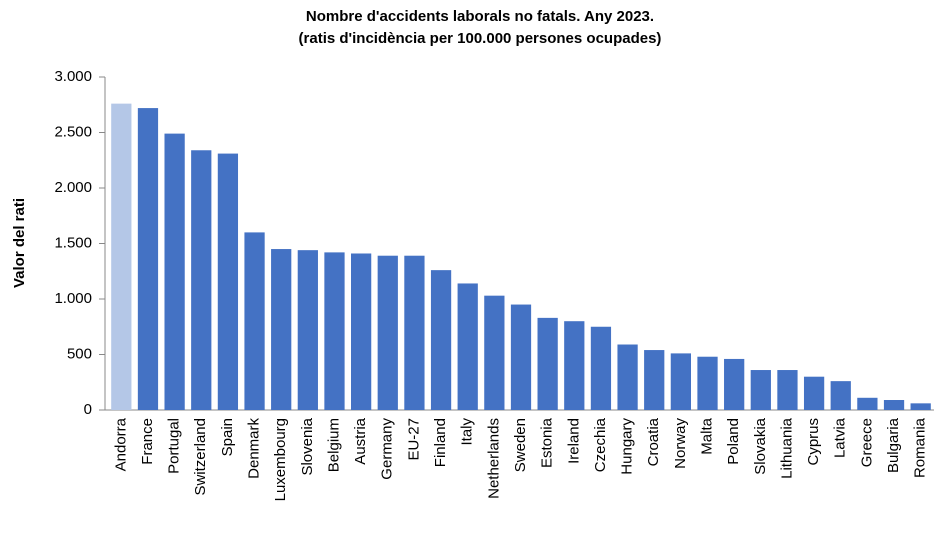 Image resolution: width=934 pixels, height=543 pixels. Describe the element at coordinates (19, 243) in the screenshot. I see `y-axis-label: Valor del rati` at that location.